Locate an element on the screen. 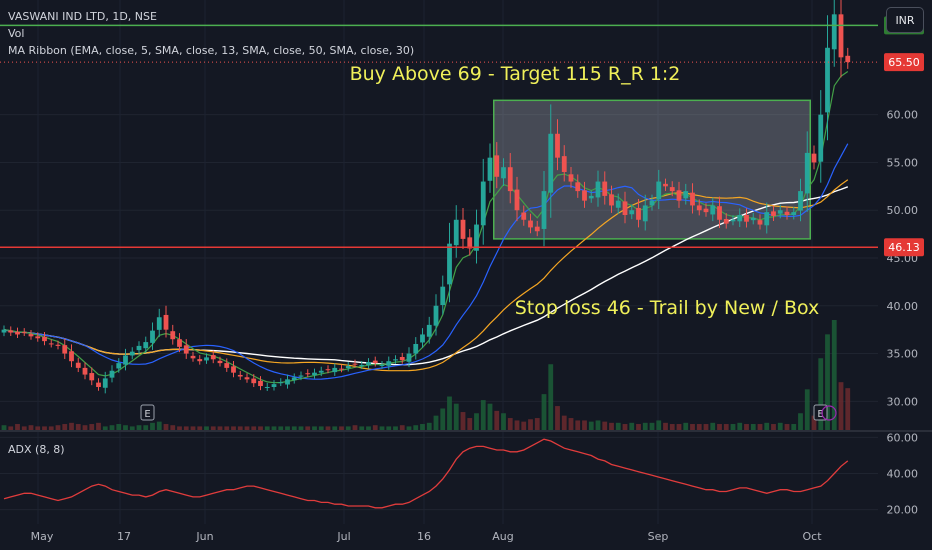 The height and width of the screenshot is (550, 932). vol-indicator-label: Vol is located at coordinates (16, 33).